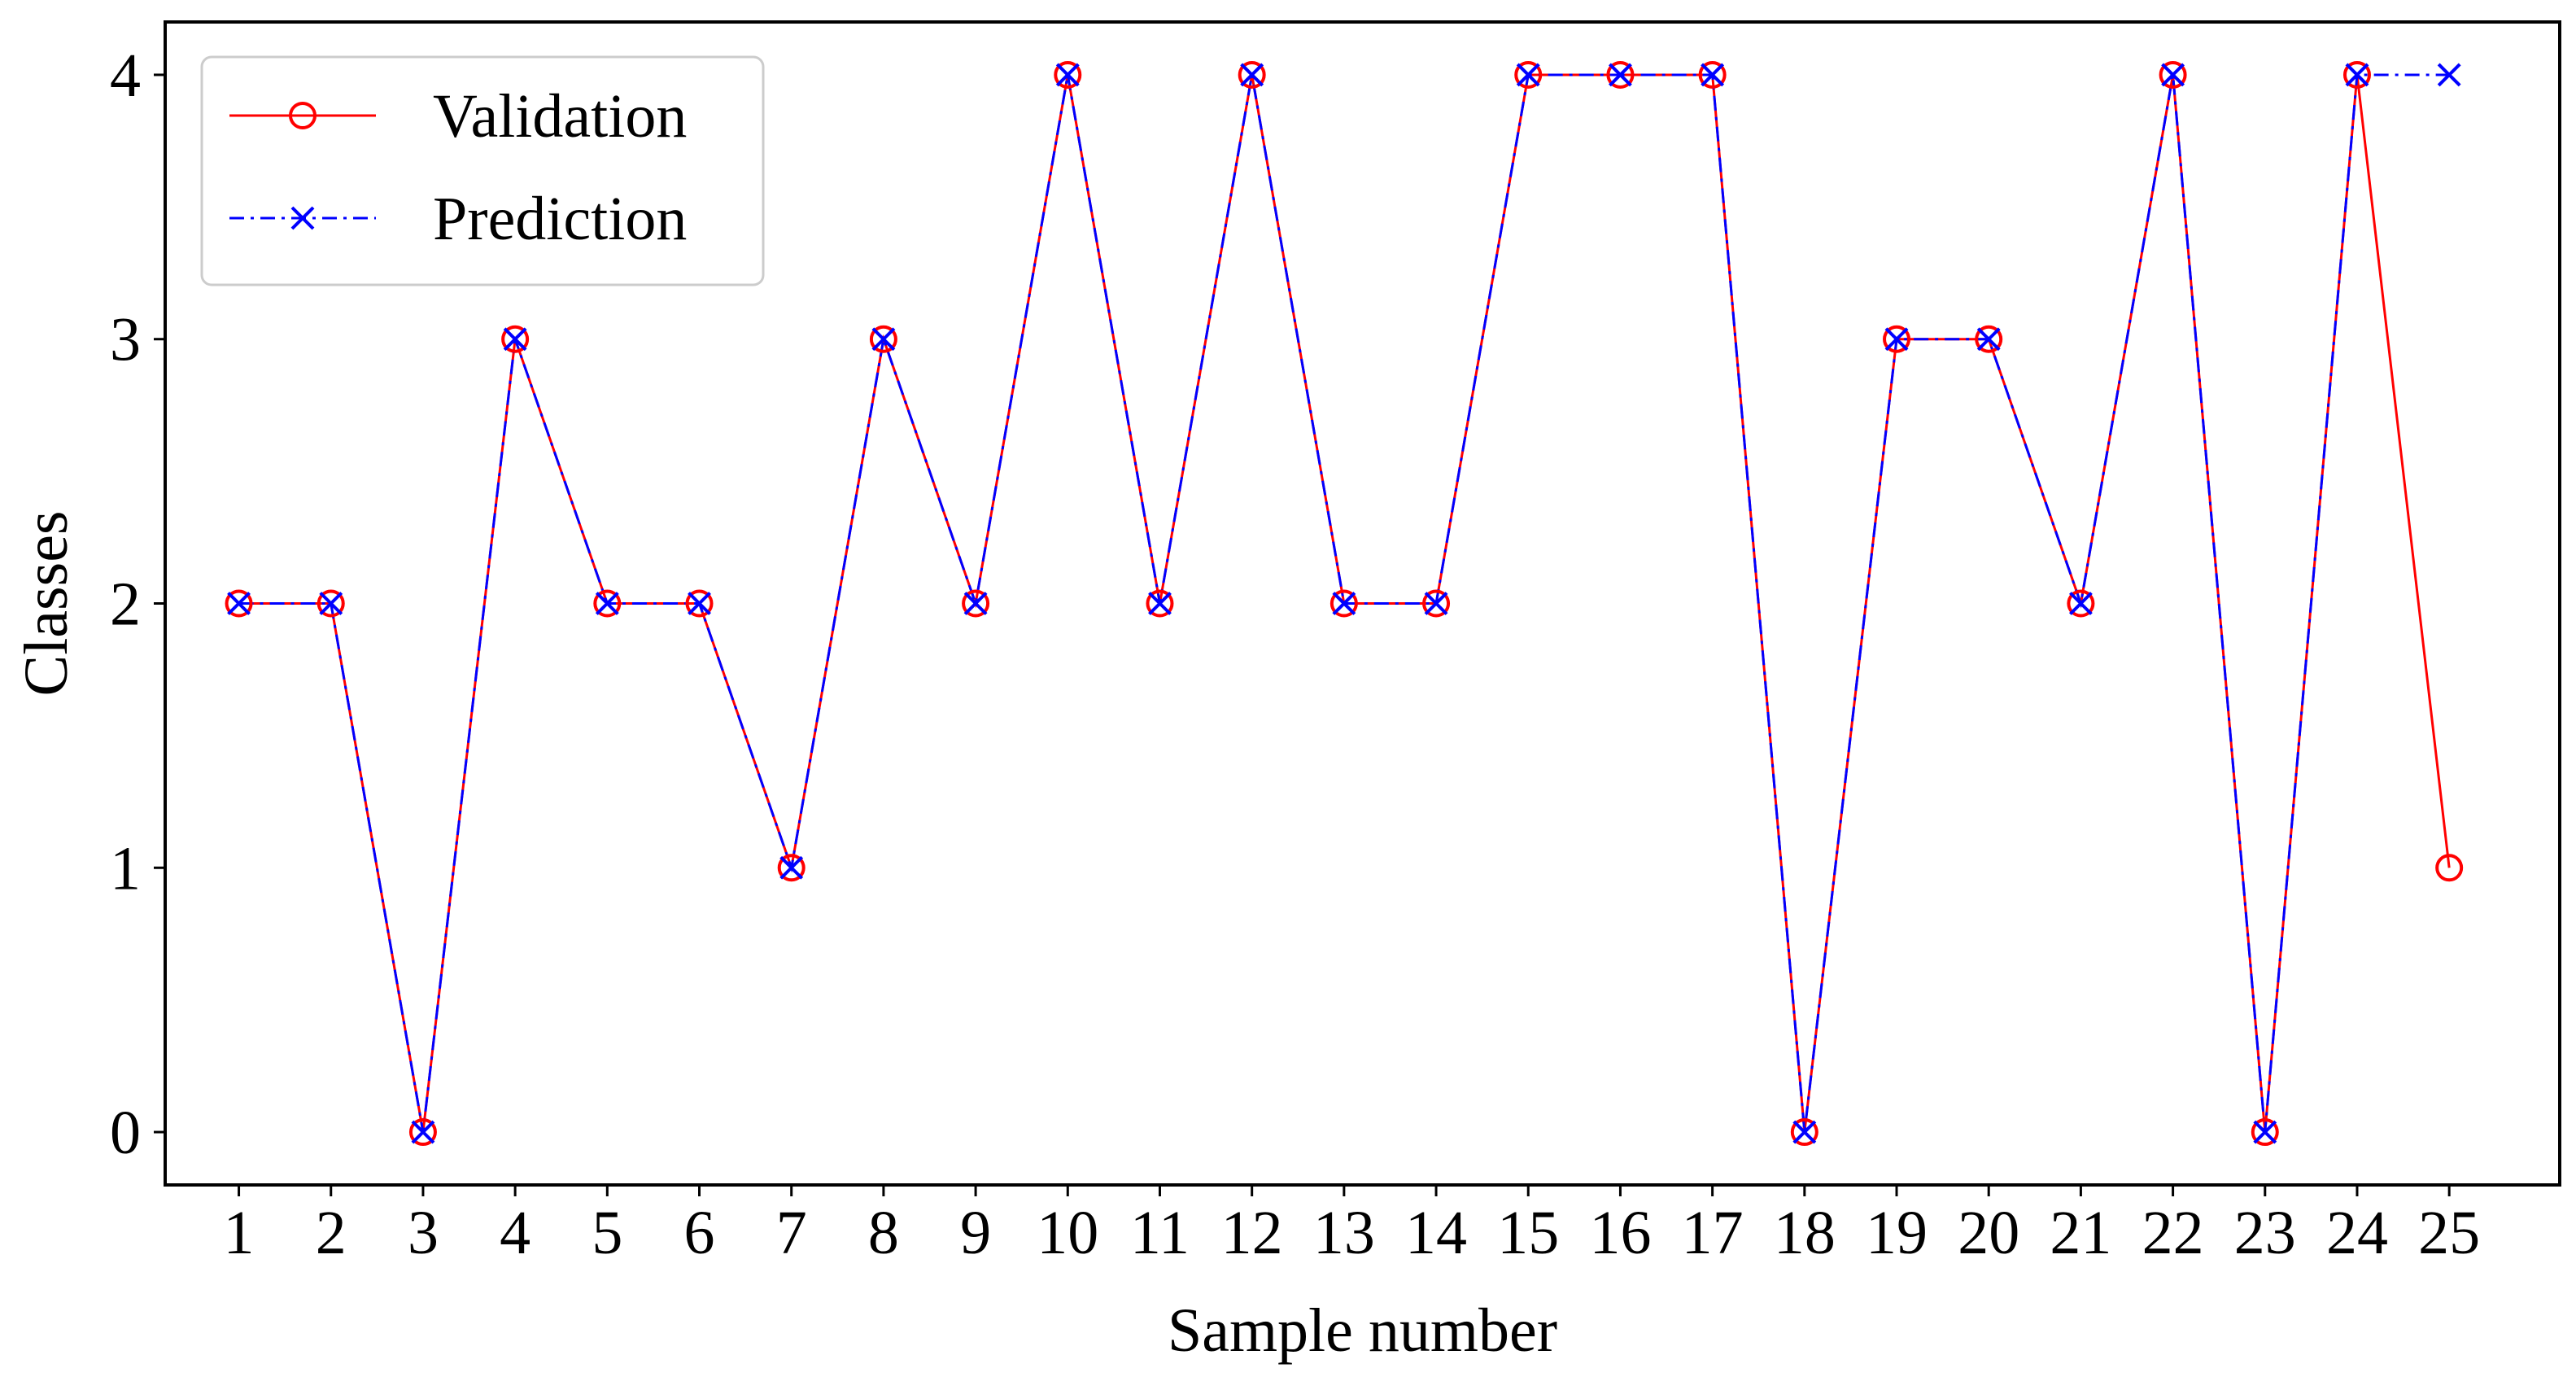  Describe the element at coordinates (1252, 1233) in the screenshot. I see `x-tick-label: 12` at that location.